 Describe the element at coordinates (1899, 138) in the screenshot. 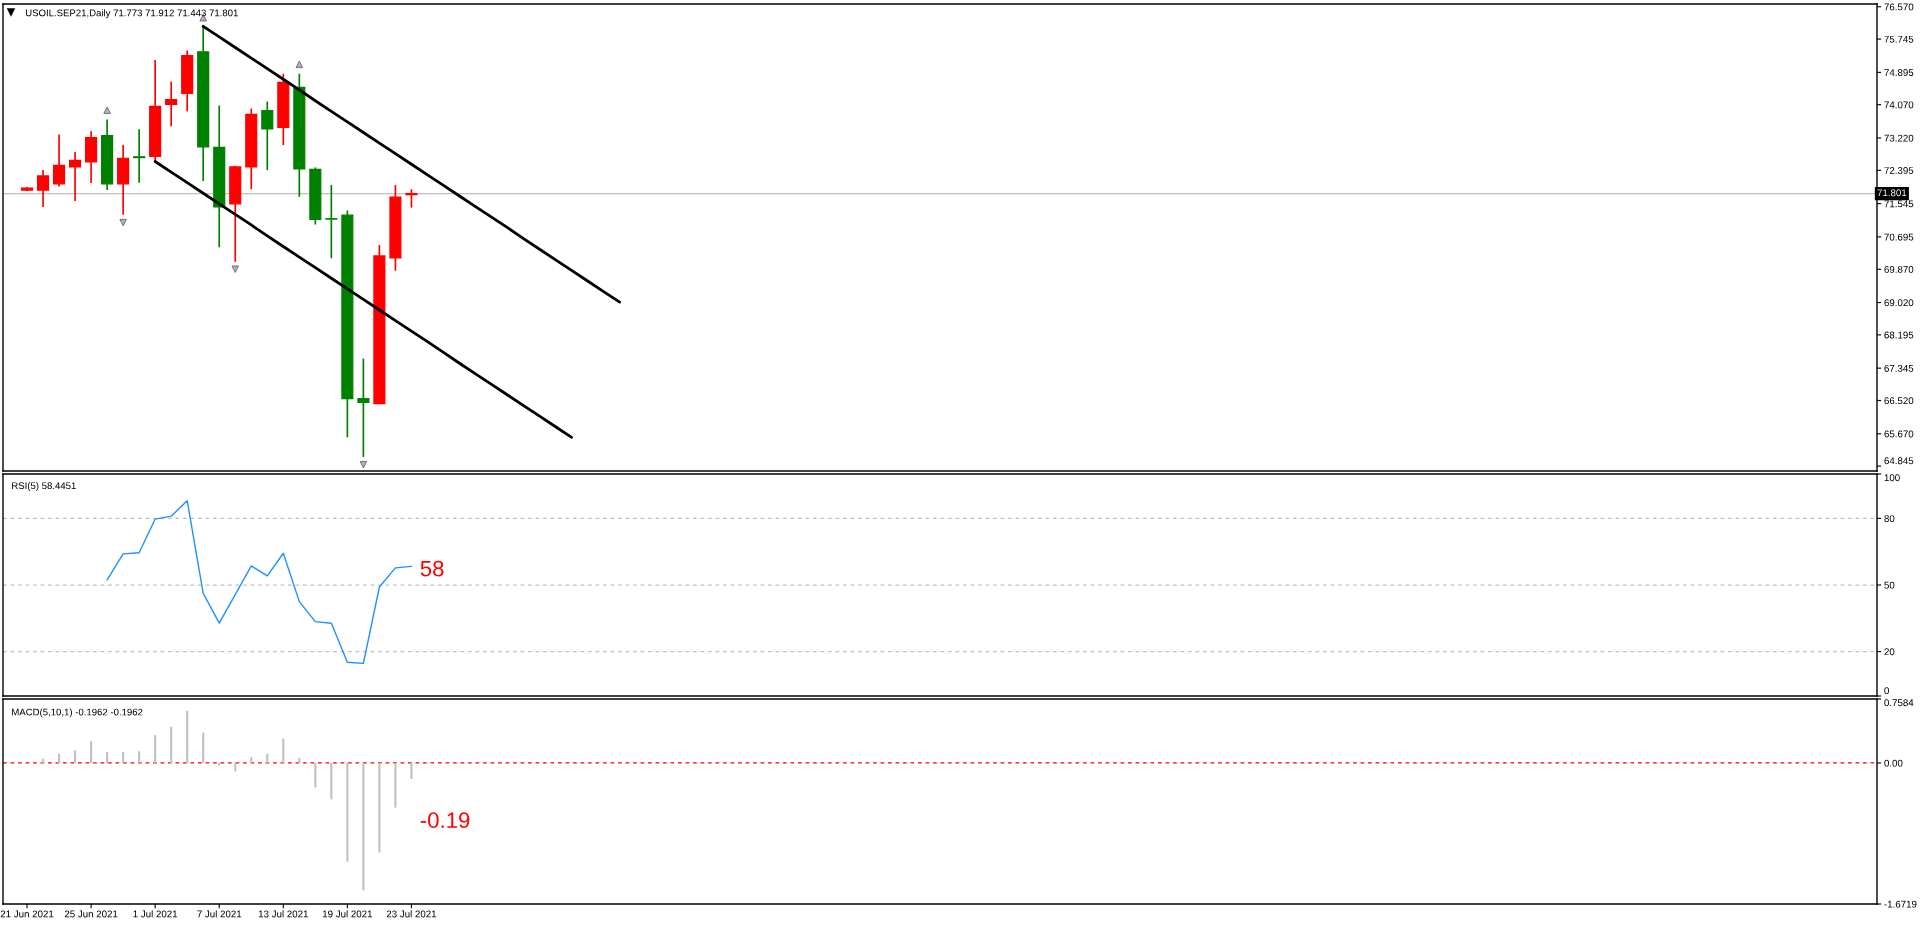

I see `y-tick-label: 73.220` at that location.